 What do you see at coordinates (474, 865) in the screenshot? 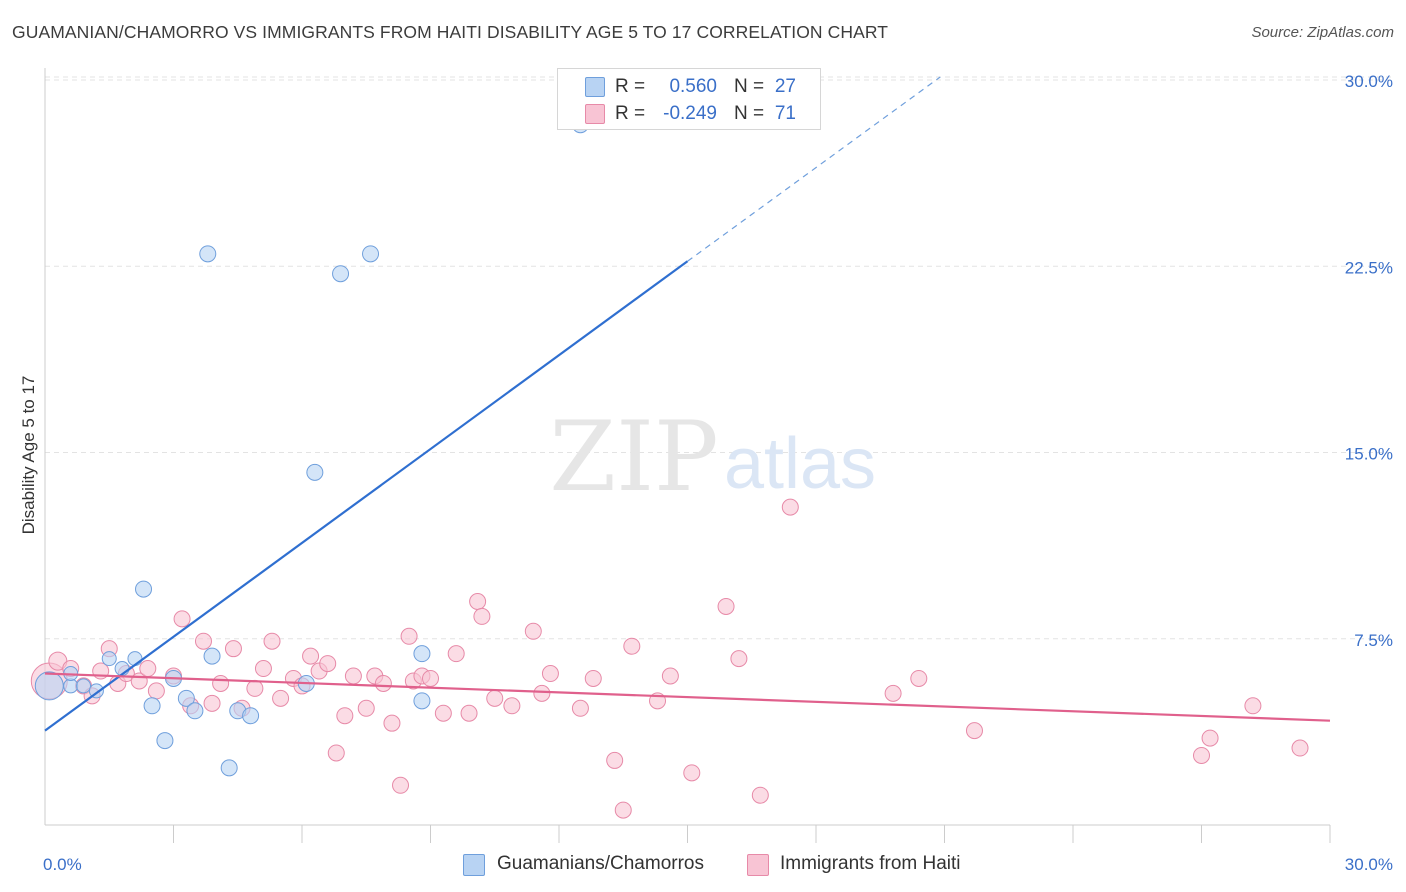
I see `bottom-legend-swatch-blue` at bounding box center [474, 865].